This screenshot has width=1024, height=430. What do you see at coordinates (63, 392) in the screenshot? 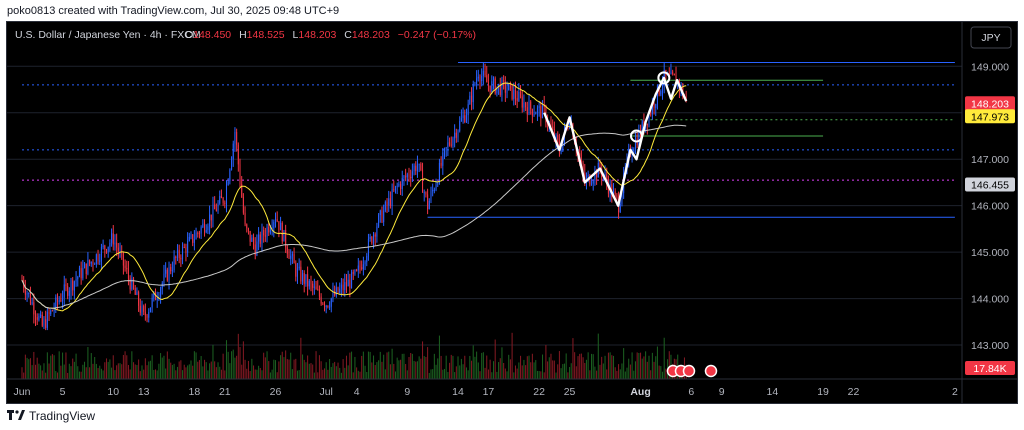
I see `x-tick-label: 5` at bounding box center [63, 392].